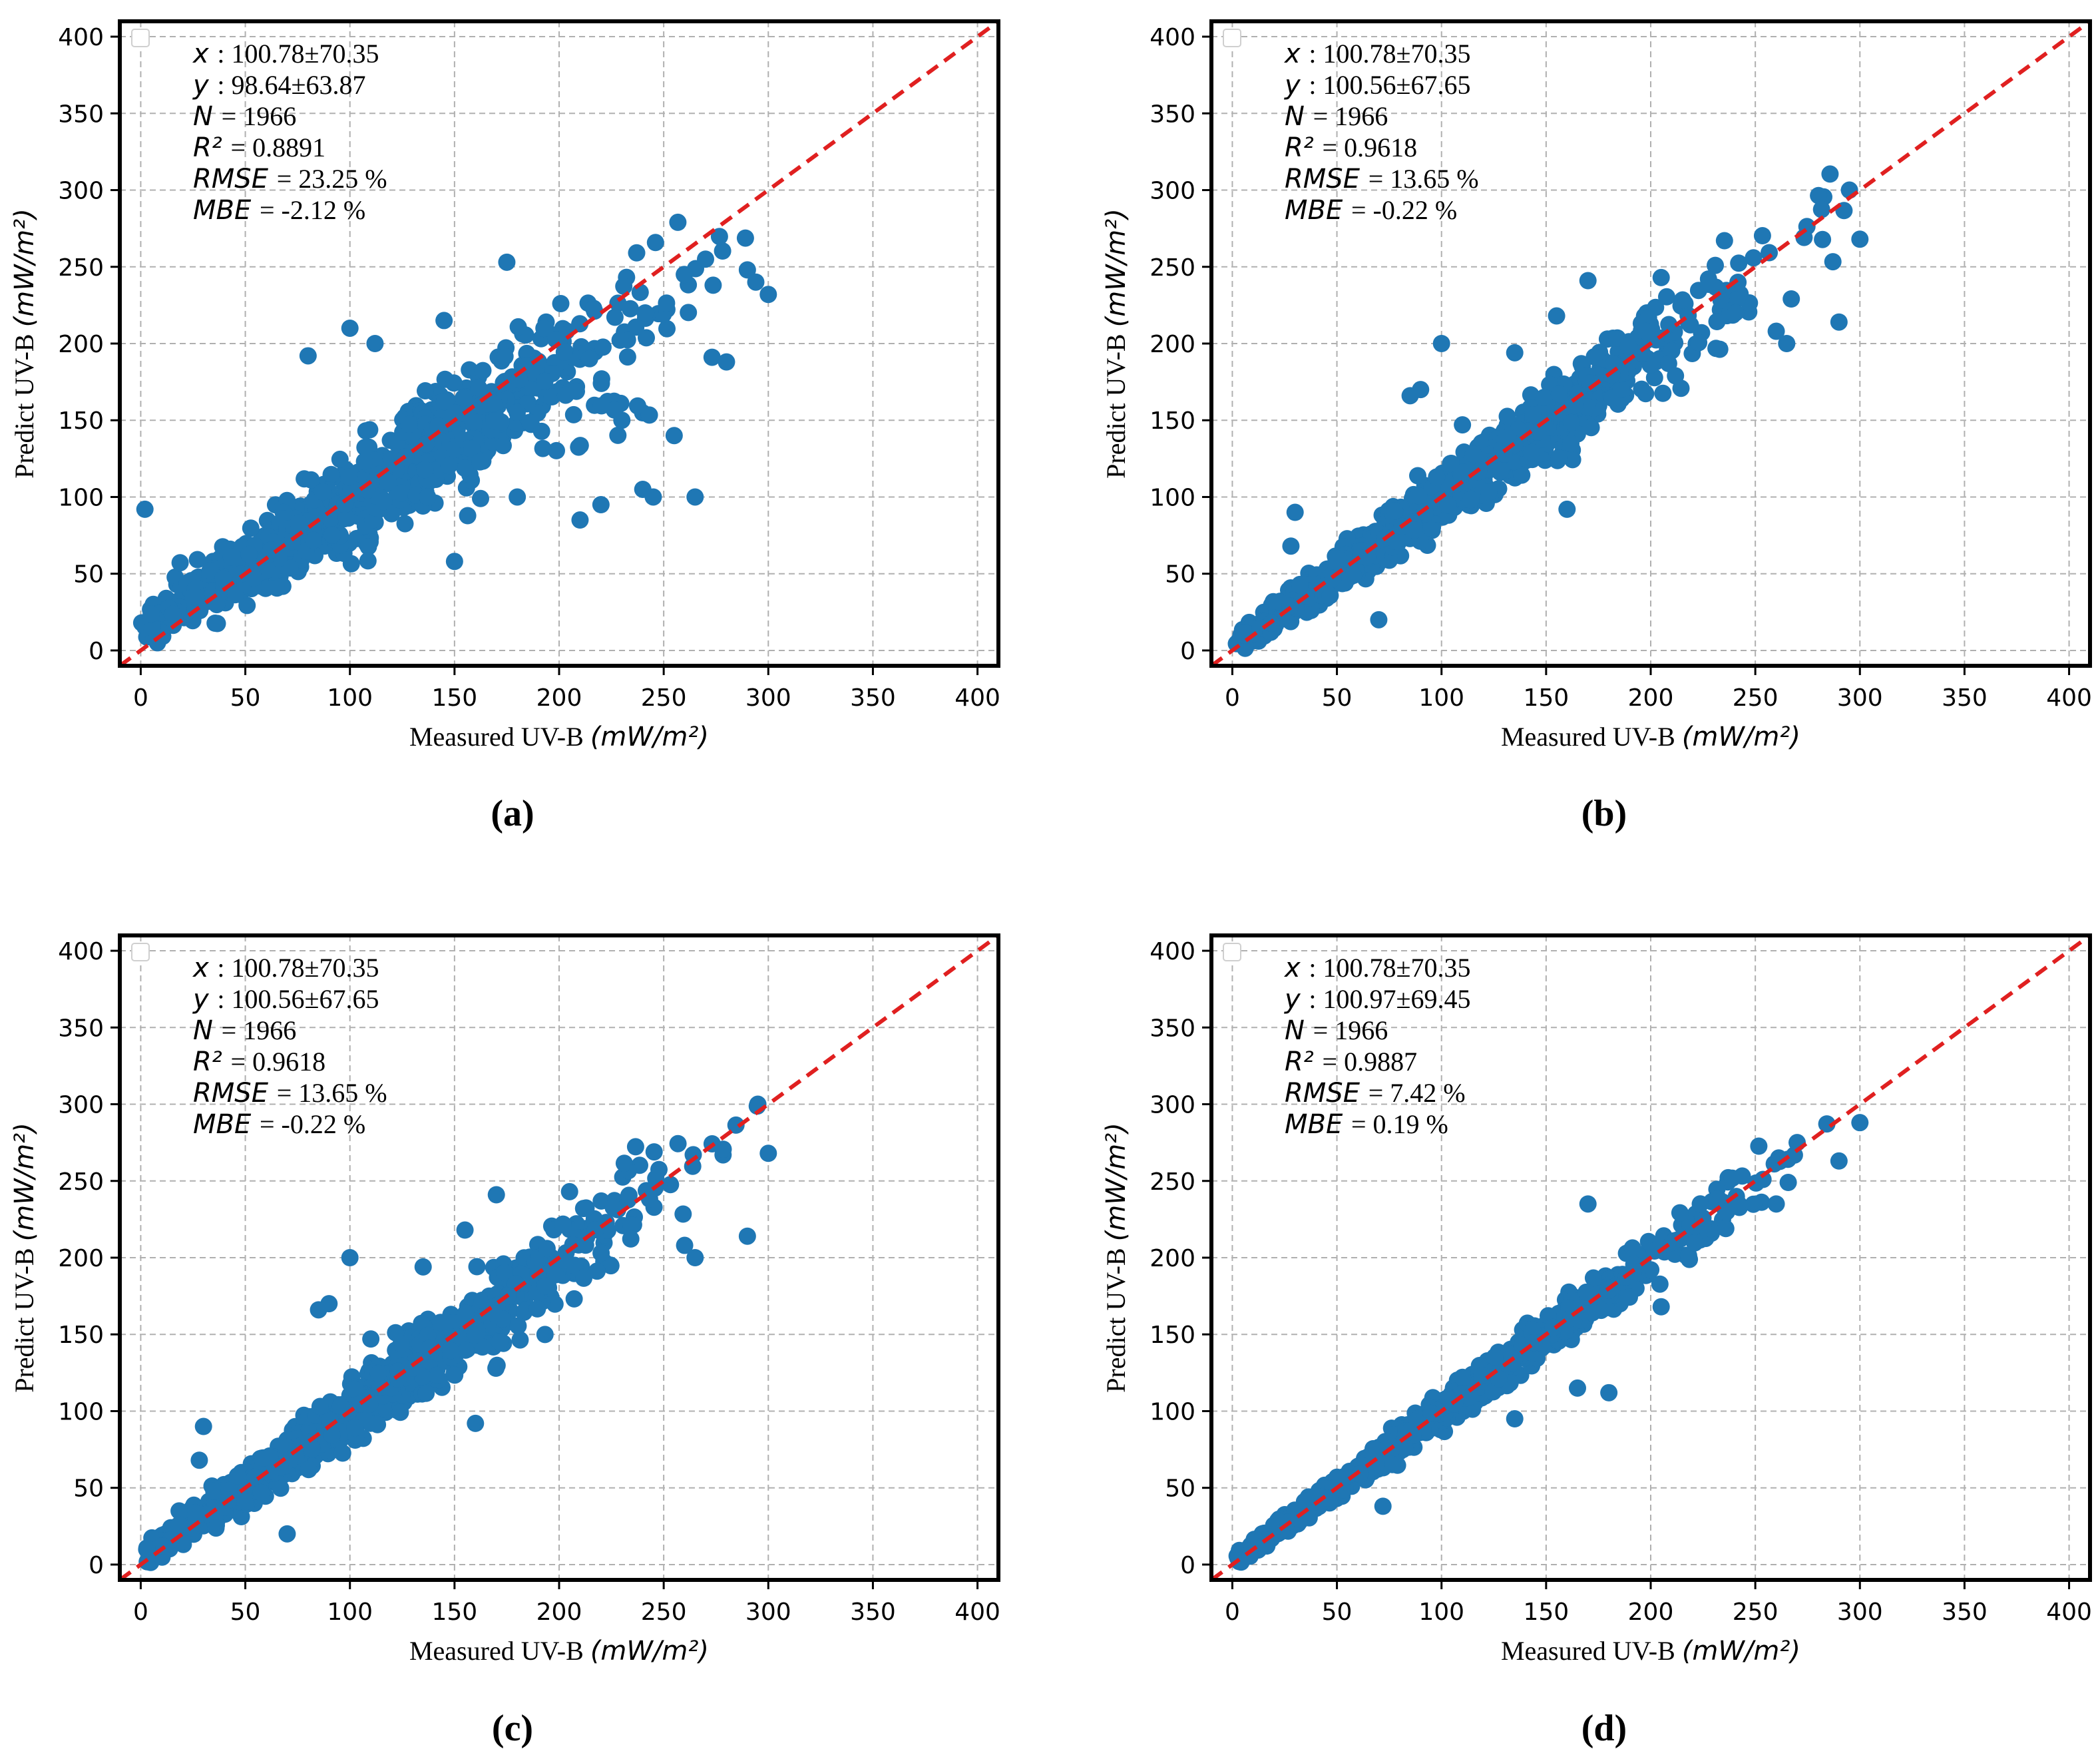 The image size is (2100, 1763). Describe the element at coordinates (1326, 1093) in the screenshot. I see `stat-label: RMSE` at that location.